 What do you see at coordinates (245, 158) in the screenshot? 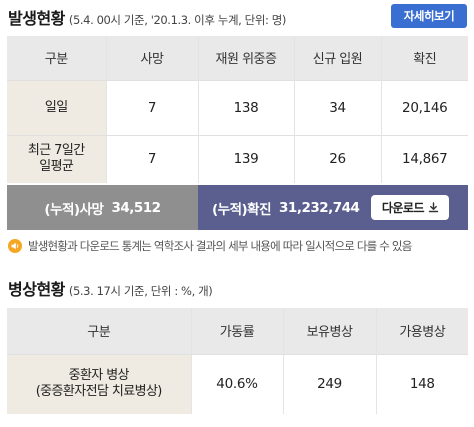
I see `avg-severe: 139` at bounding box center [245, 158].